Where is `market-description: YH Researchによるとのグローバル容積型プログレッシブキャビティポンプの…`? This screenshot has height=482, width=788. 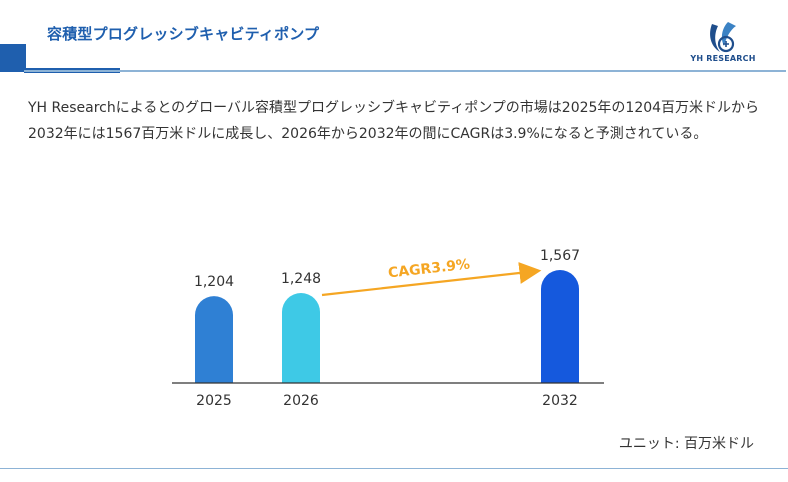
market-description: YH Researchによるとのグローバル容積型プログレッシブキャビティポンプの… is located at coordinates (394, 121).